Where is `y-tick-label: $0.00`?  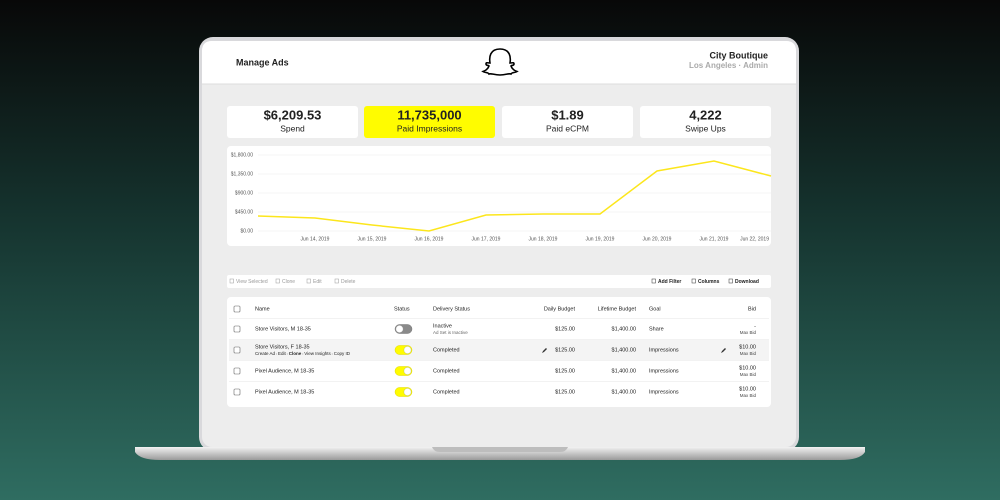
y-tick-label: $0.00 is located at coordinates (246, 231).